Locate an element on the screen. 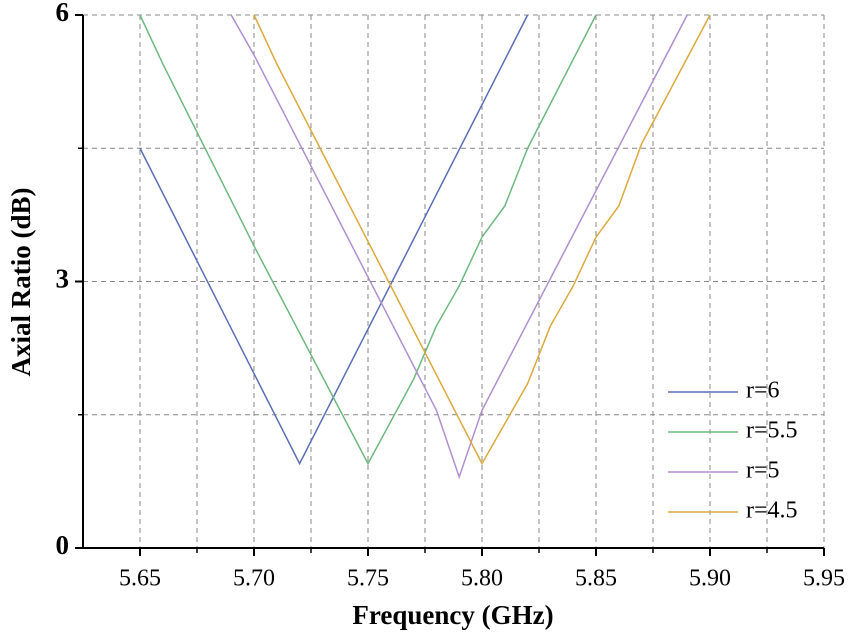  y-tick-label: 0 is located at coordinates (63, 545).